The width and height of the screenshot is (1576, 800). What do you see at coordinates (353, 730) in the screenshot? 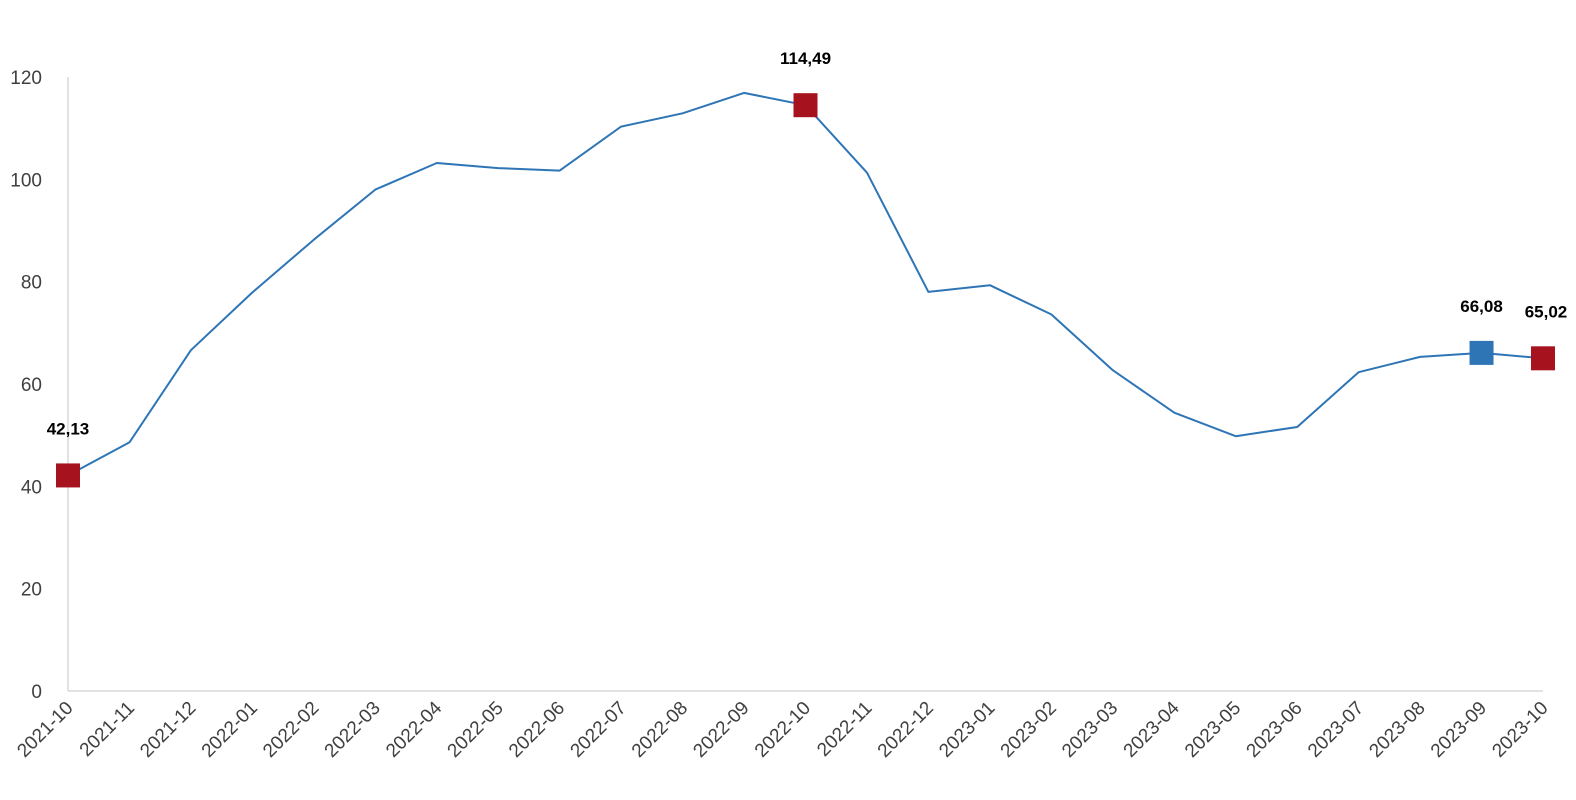
I see `x-tick-label: 2022-03` at bounding box center [353, 730].